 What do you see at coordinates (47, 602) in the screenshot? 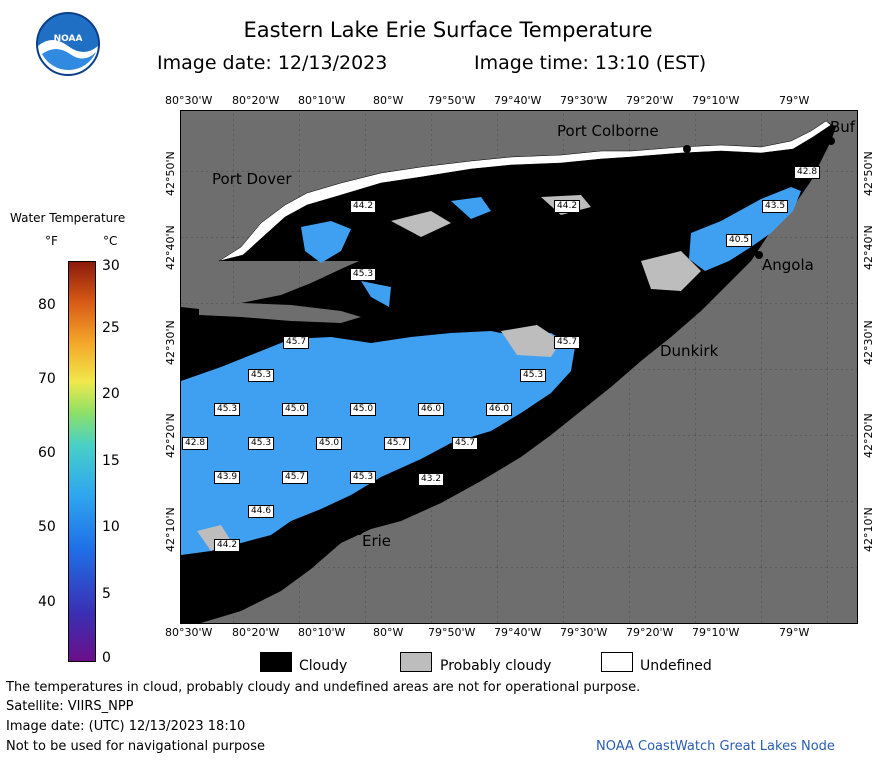
I see `colorbar-f-tick: 40` at bounding box center [47, 602].